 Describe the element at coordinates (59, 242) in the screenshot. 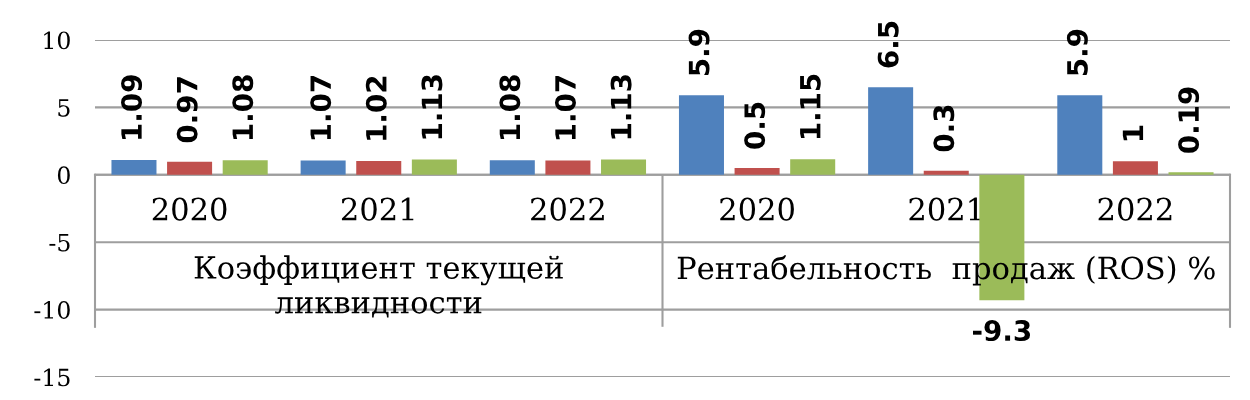

I see `y-tick-label: -5` at that location.